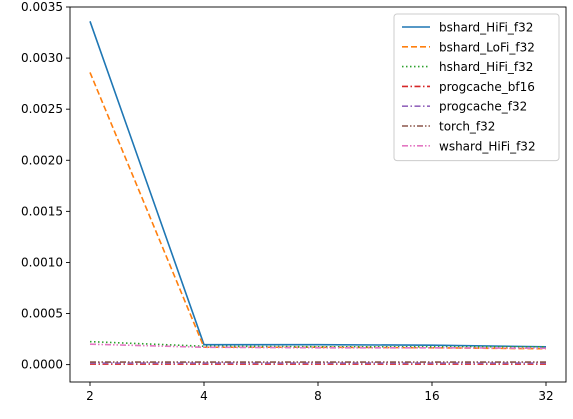  I want to click on y-tick-label: 0.0010, so click(42, 262).